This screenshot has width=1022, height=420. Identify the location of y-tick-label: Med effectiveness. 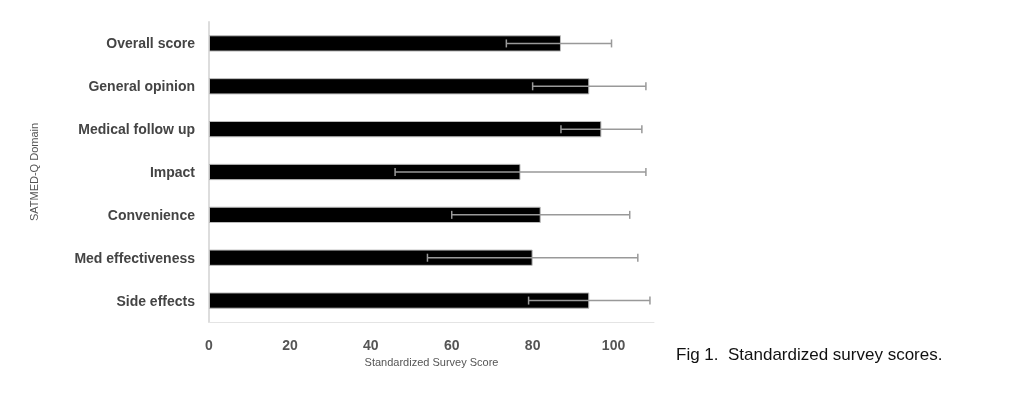
(135, 257).